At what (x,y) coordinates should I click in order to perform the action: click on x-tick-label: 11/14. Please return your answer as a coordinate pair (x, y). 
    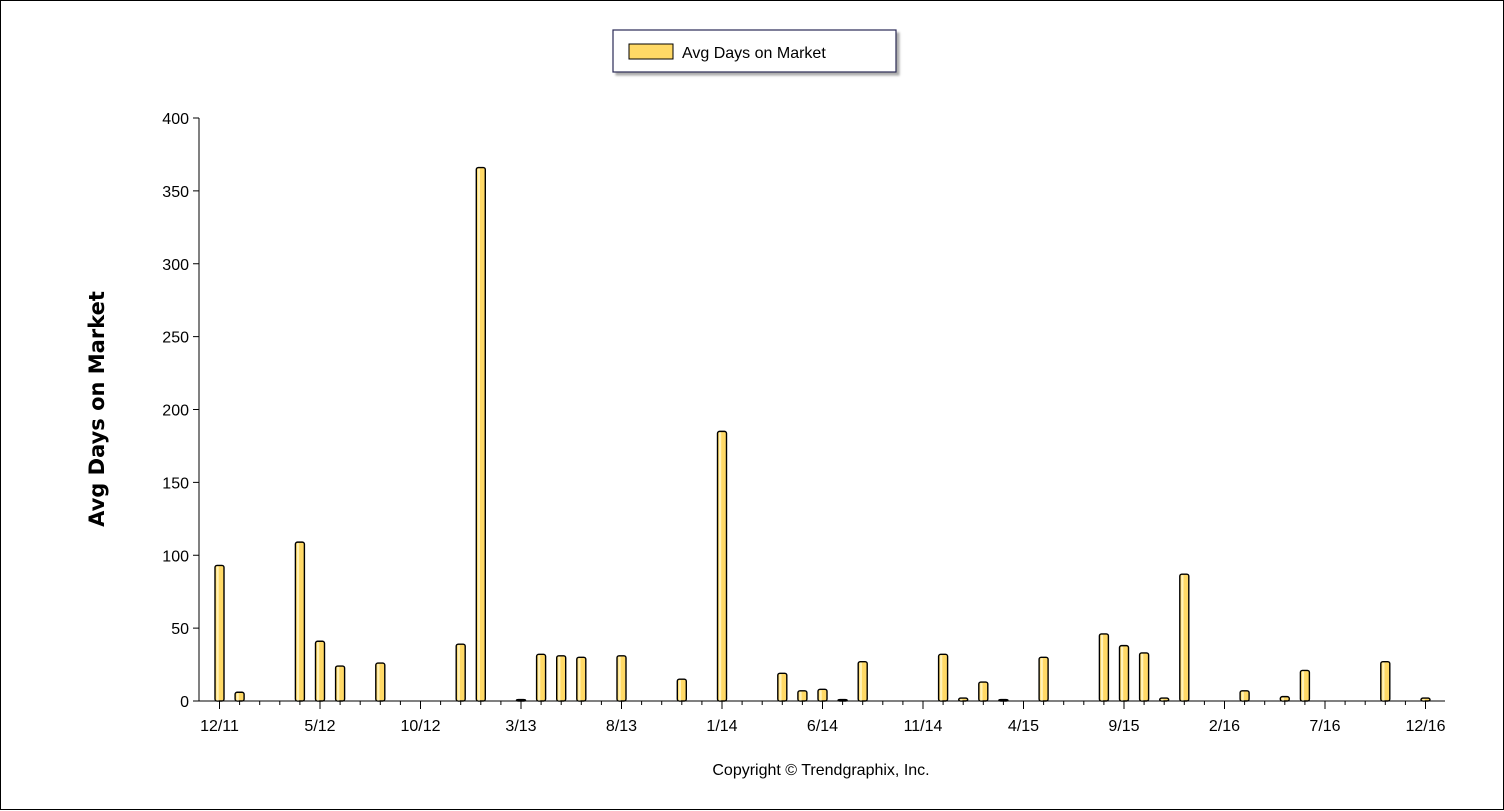
    Looking at the image, I should click on (923, 726).